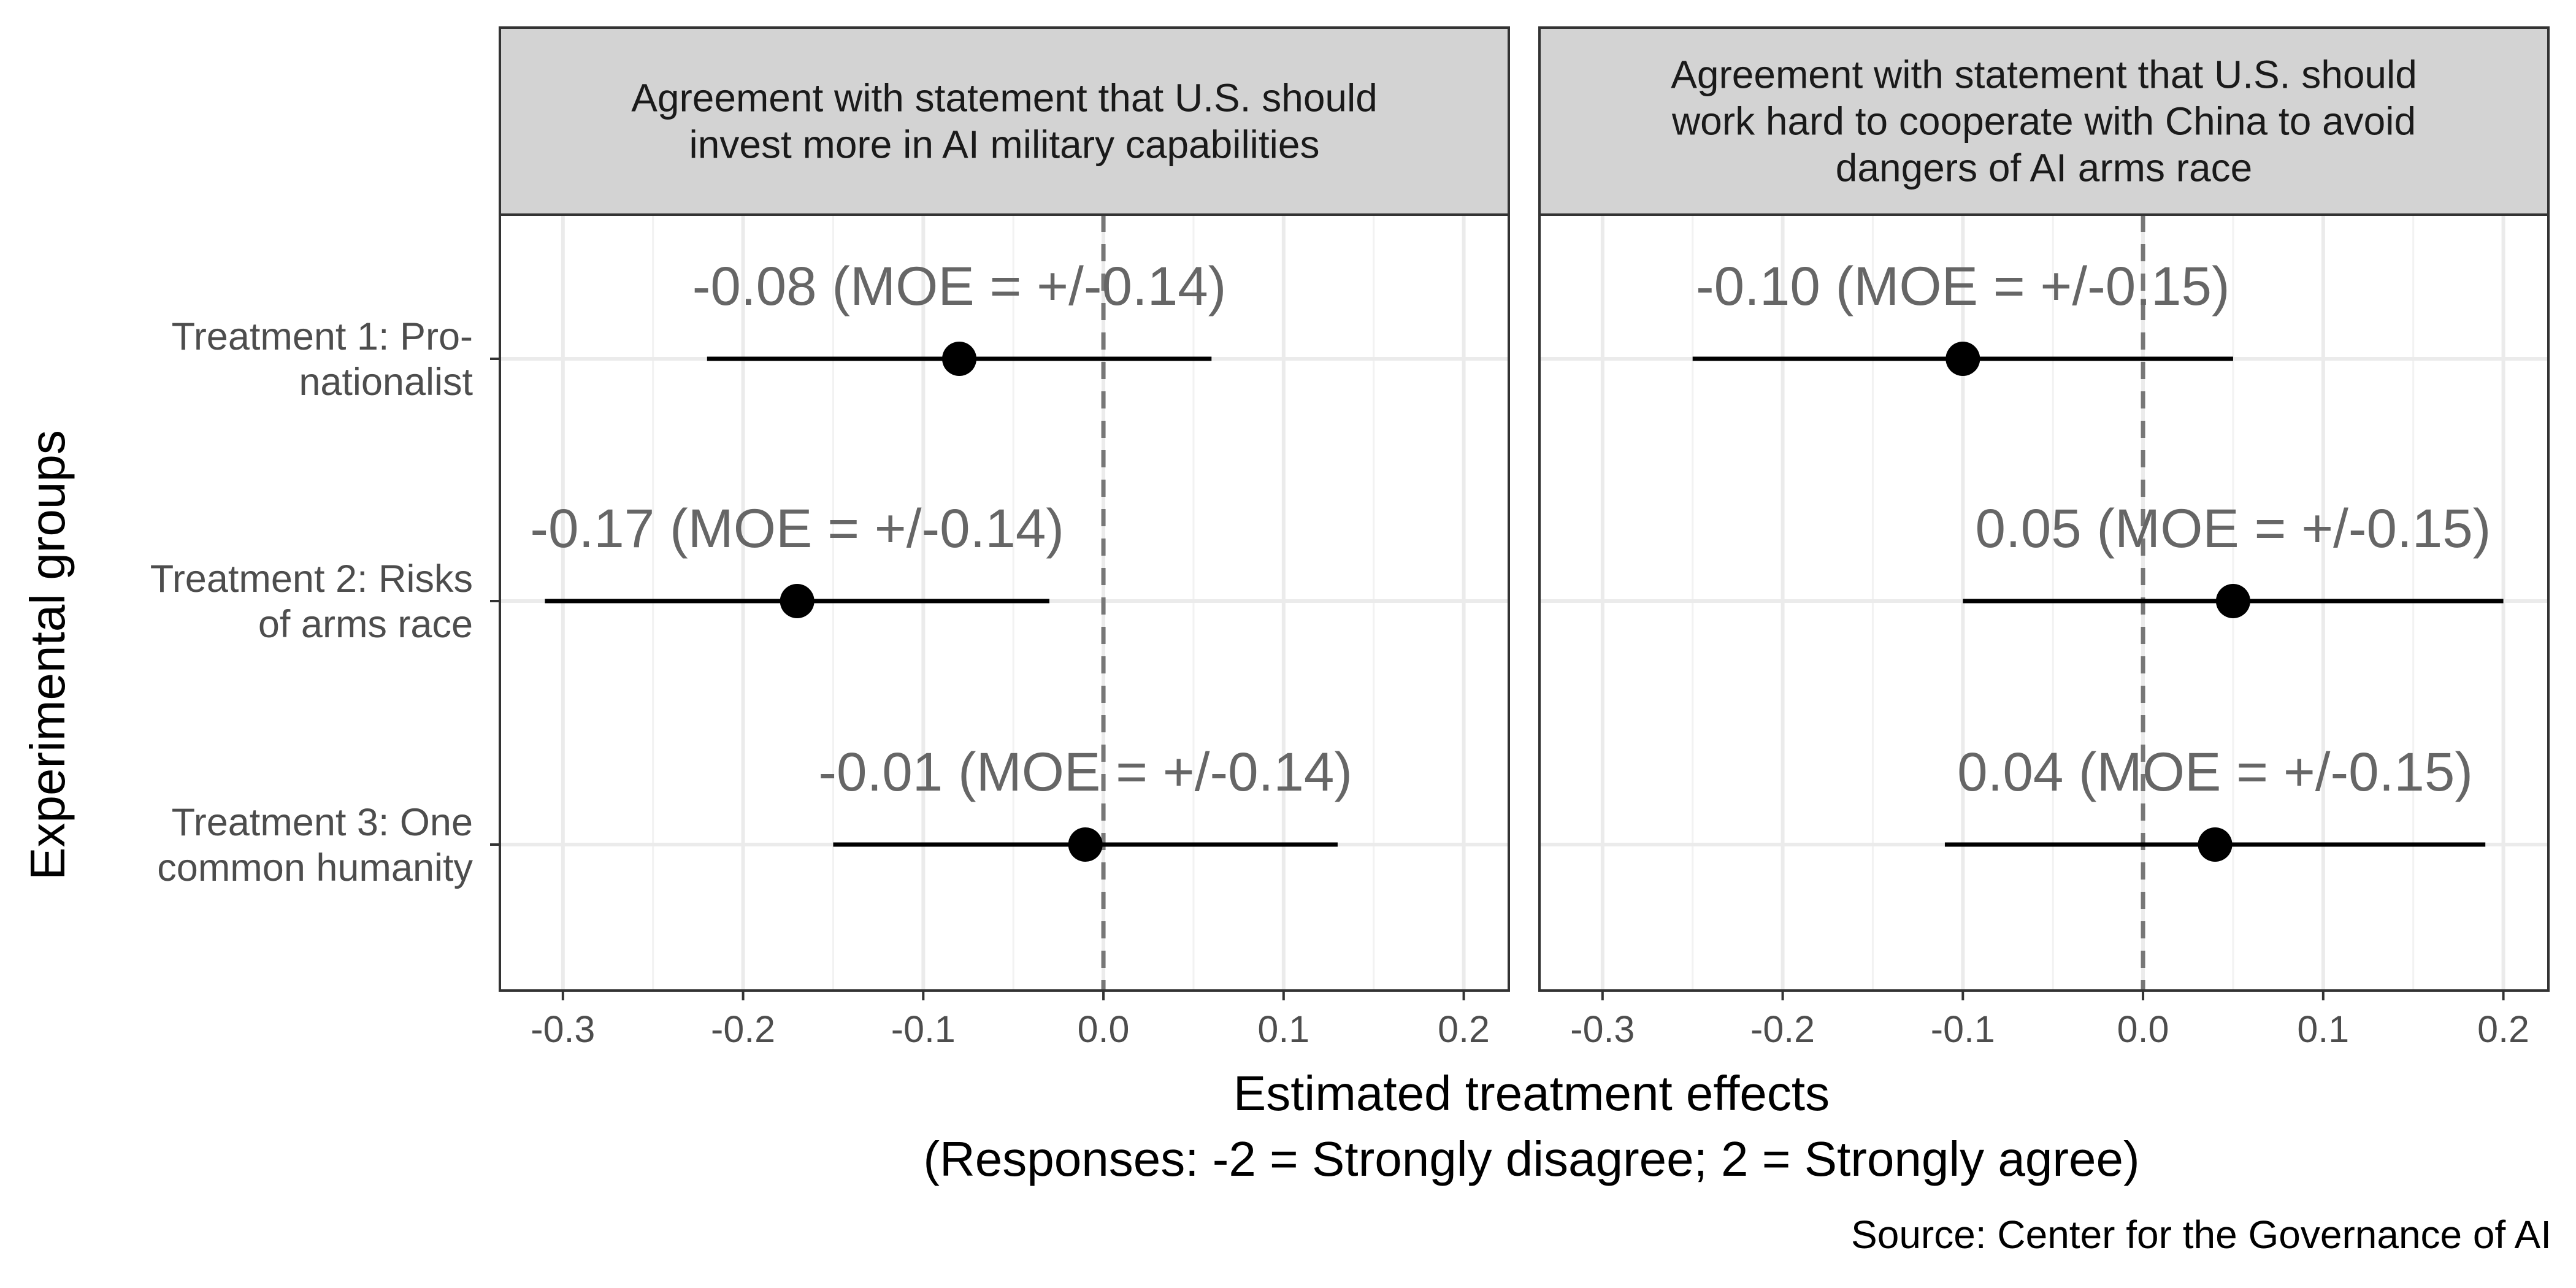 This screenshot has width=2576, height=1288. What do you see at coordinates (959, 285) in the screenshot?
I see `estimate-label: -0.08 (MOE = +/-0.14)` at bounding box center [959, 285].